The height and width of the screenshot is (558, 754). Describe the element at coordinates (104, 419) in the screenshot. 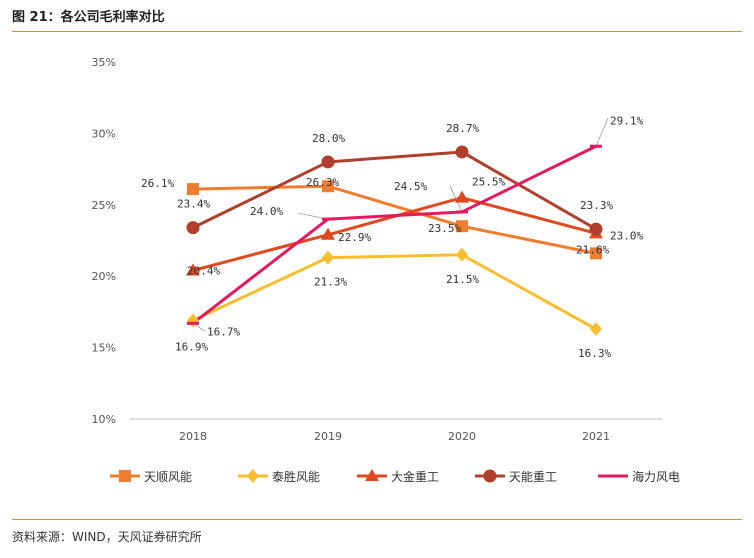

I see `y-tick-label: 10%` at that location.